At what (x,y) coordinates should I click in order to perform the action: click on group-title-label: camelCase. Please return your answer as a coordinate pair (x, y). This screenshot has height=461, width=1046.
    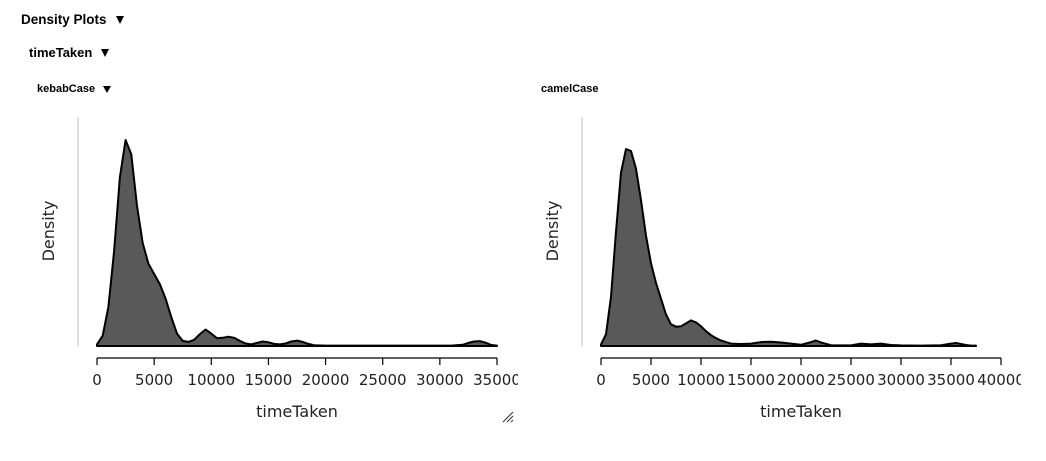
    Looking at the image, I should click on (570, 89).